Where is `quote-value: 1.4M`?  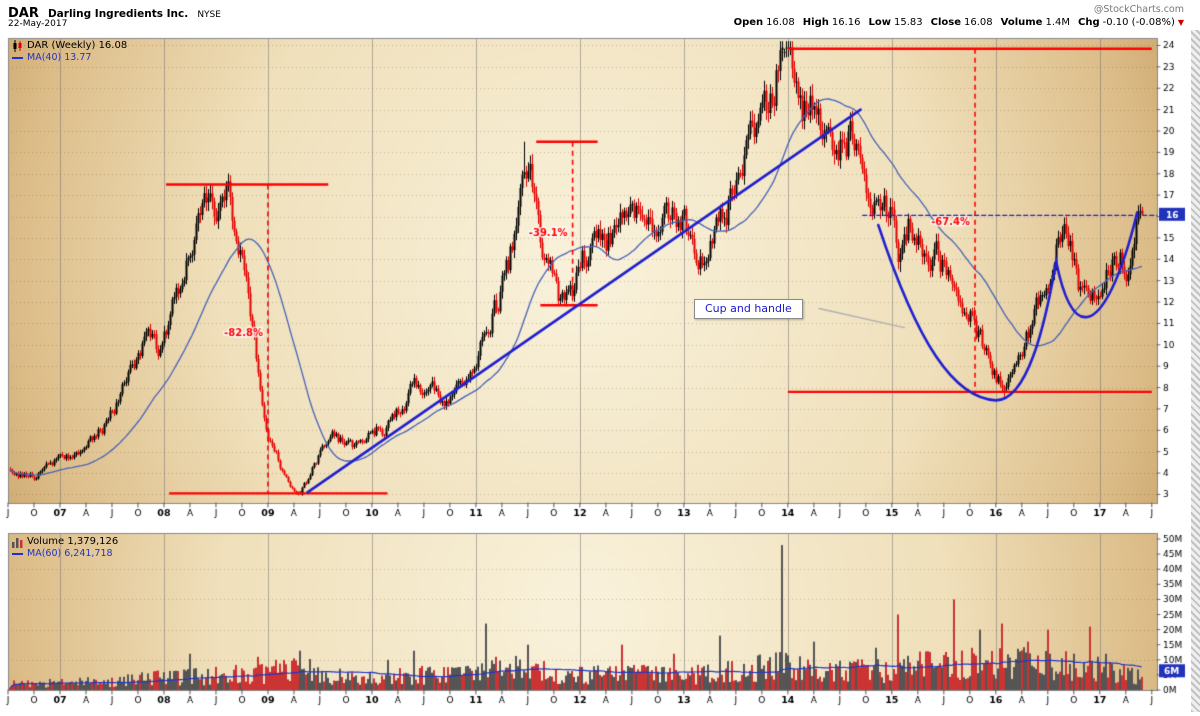
quote-value: 1.4M is located at coordinates (1057, 22).